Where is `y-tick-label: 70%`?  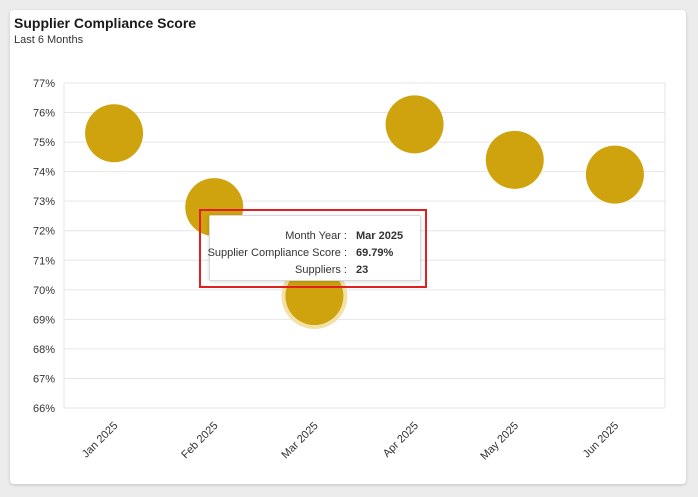 y-tick-label: 70% is located at coordinates (44, 291).